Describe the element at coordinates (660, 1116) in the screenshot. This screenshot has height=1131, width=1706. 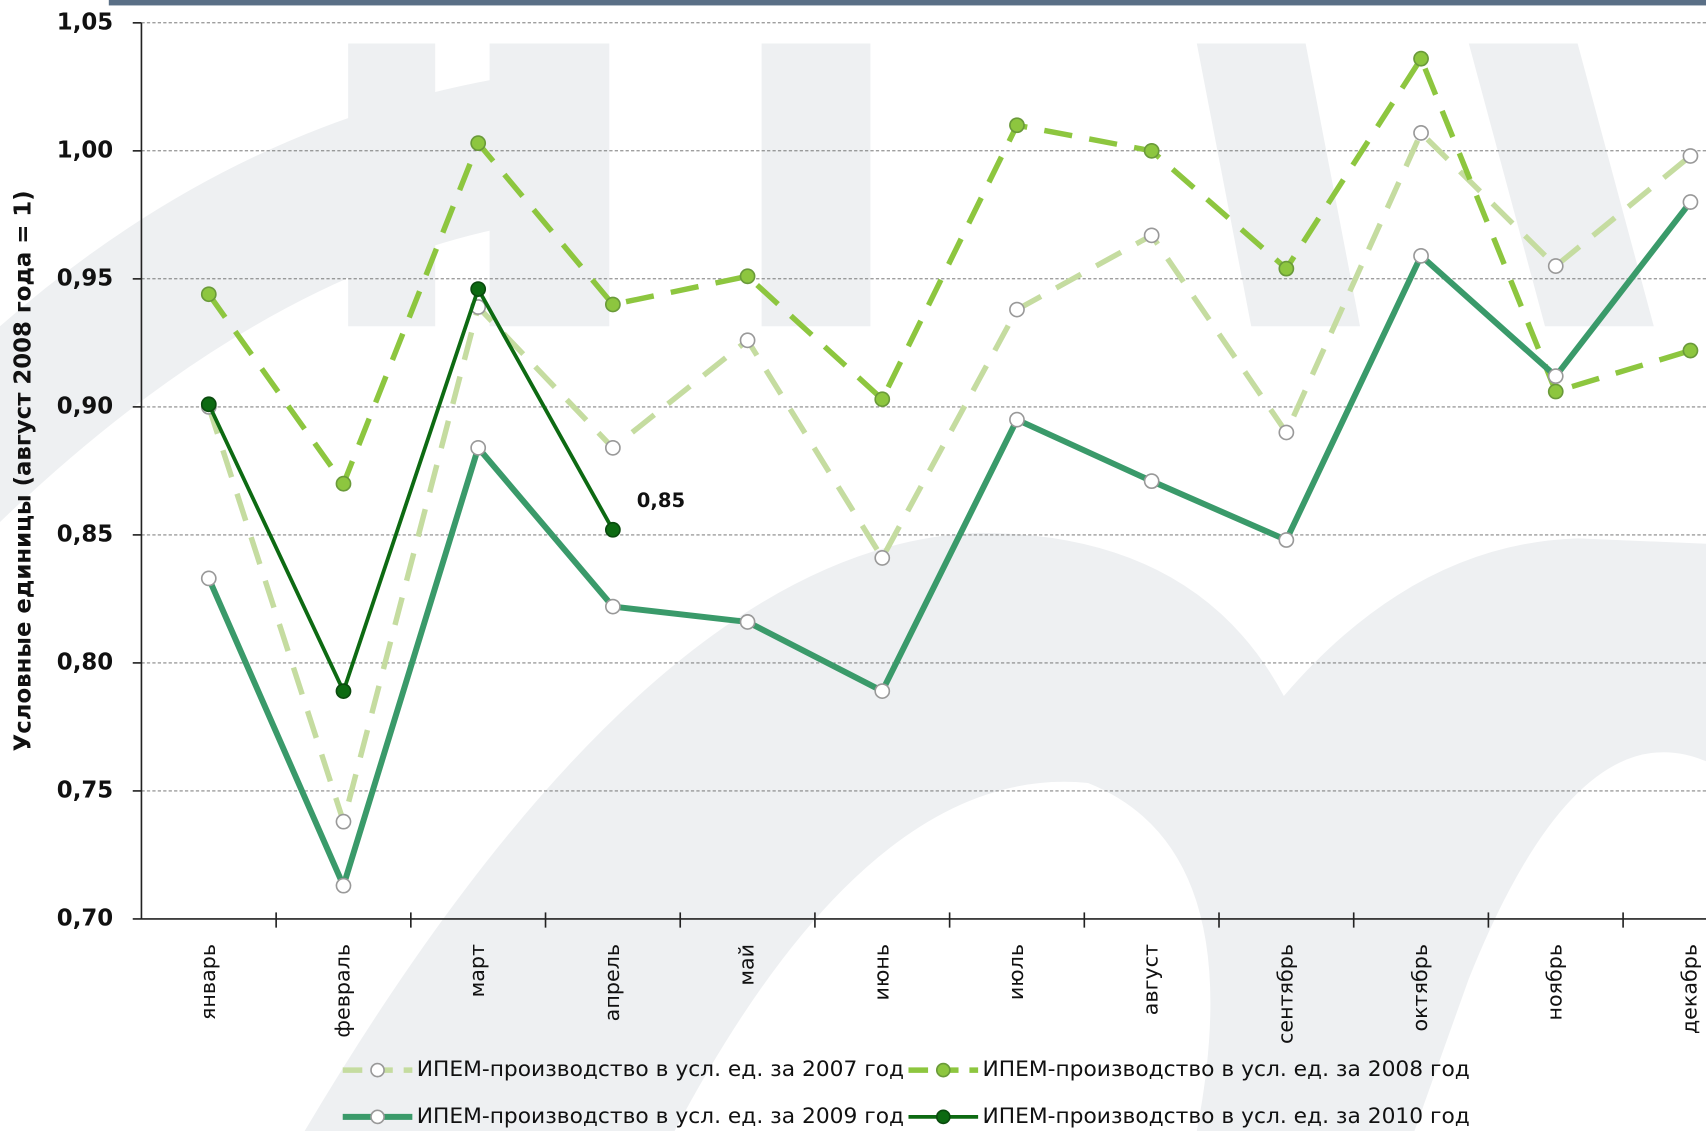
I see `legend-label: ИПЕМ-производство в усл. ед. за 2009 год` at that location.